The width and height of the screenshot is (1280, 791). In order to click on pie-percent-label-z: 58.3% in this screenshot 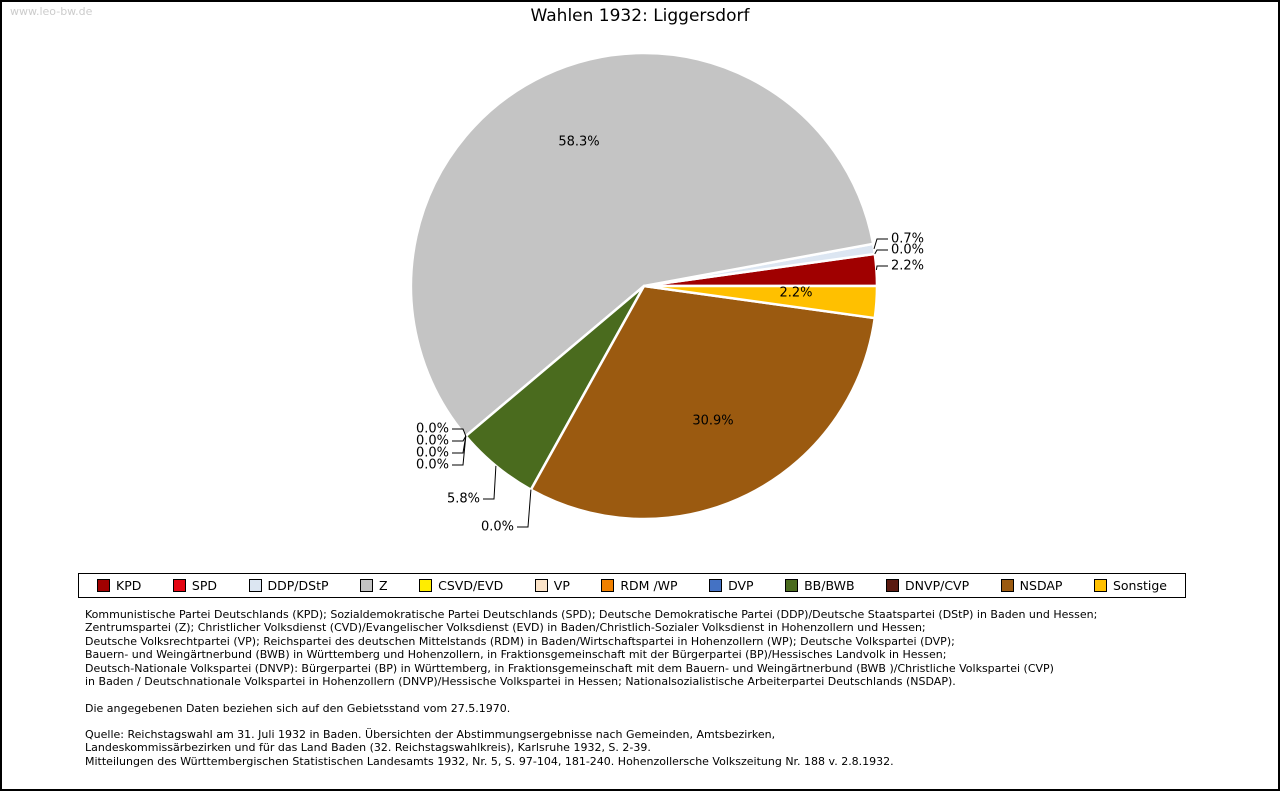, I will do `click(578, 142)`.